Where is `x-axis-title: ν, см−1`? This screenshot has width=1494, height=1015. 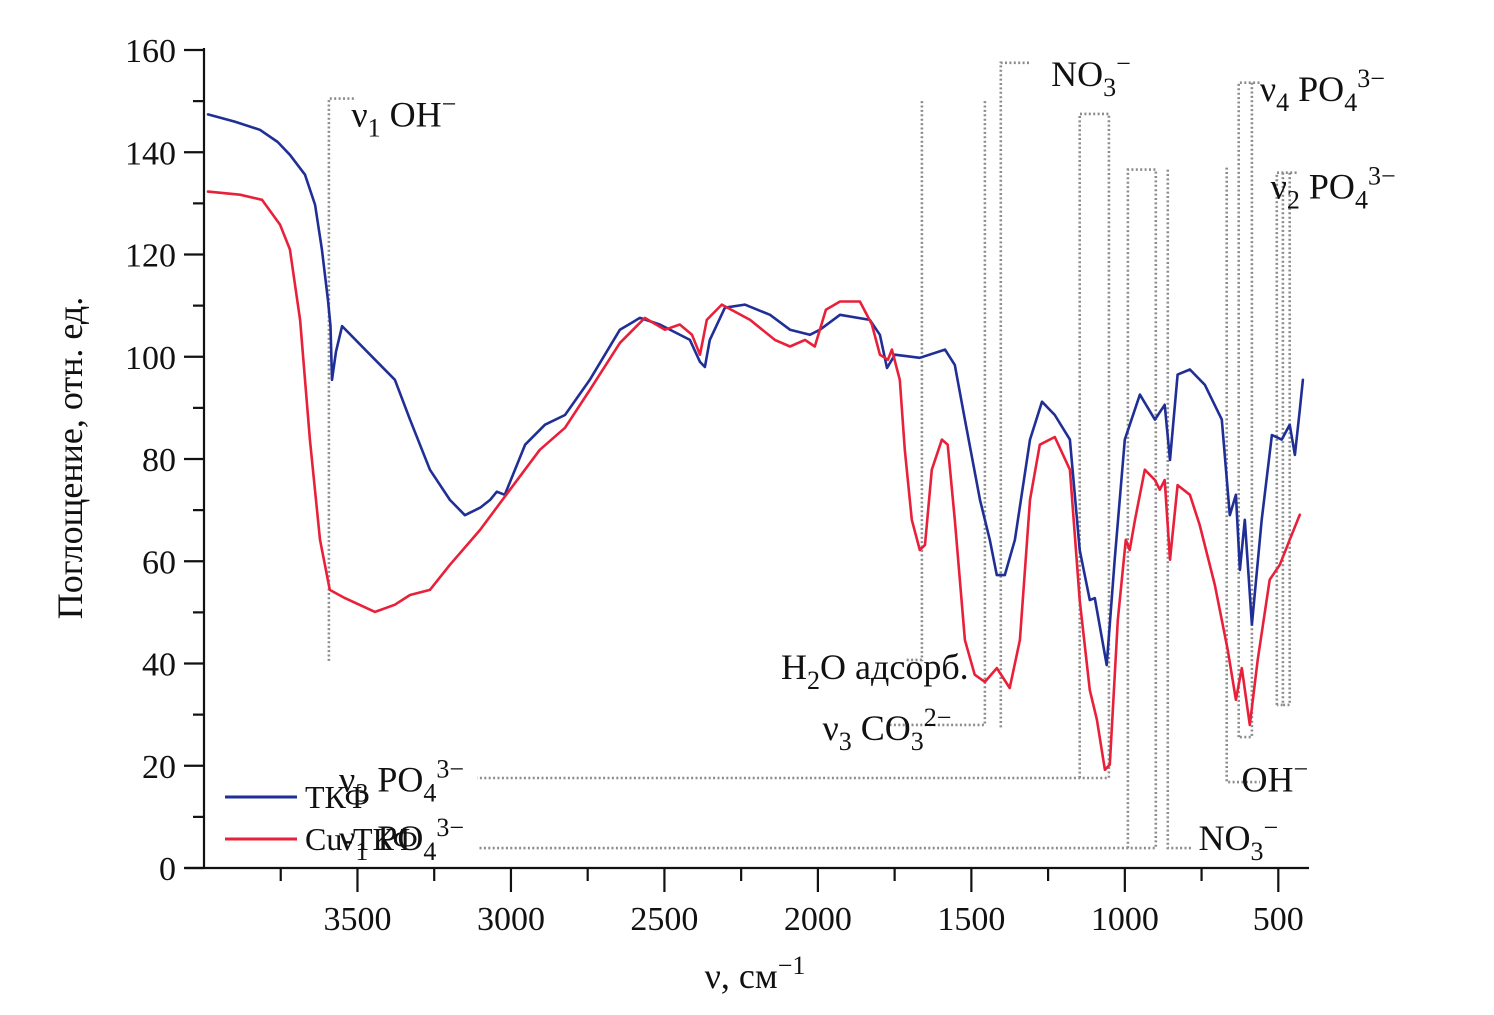 x-axis-title: ν, см−1 is located at coordinates (755, 973).